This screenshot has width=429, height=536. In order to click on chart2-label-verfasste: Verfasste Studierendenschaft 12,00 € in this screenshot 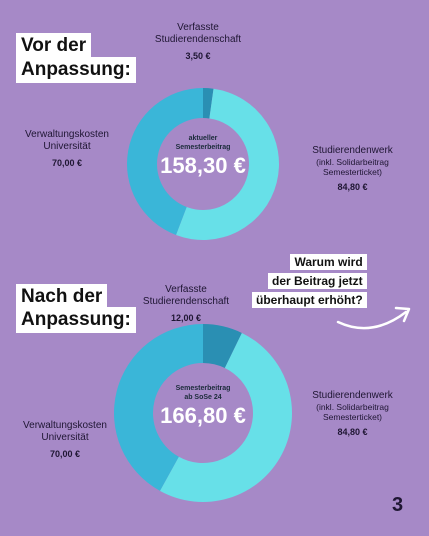, I will do `click(186, 304)`.